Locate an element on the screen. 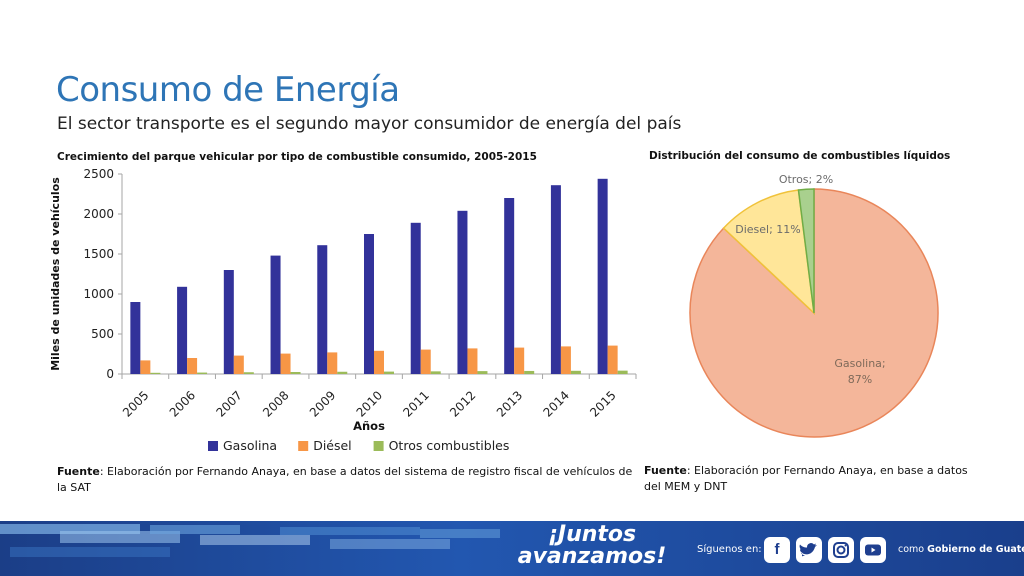 The width and height of the screenshot is (1024, 576). legend-label: Otros combustibles is located at coordinates (449, 445).